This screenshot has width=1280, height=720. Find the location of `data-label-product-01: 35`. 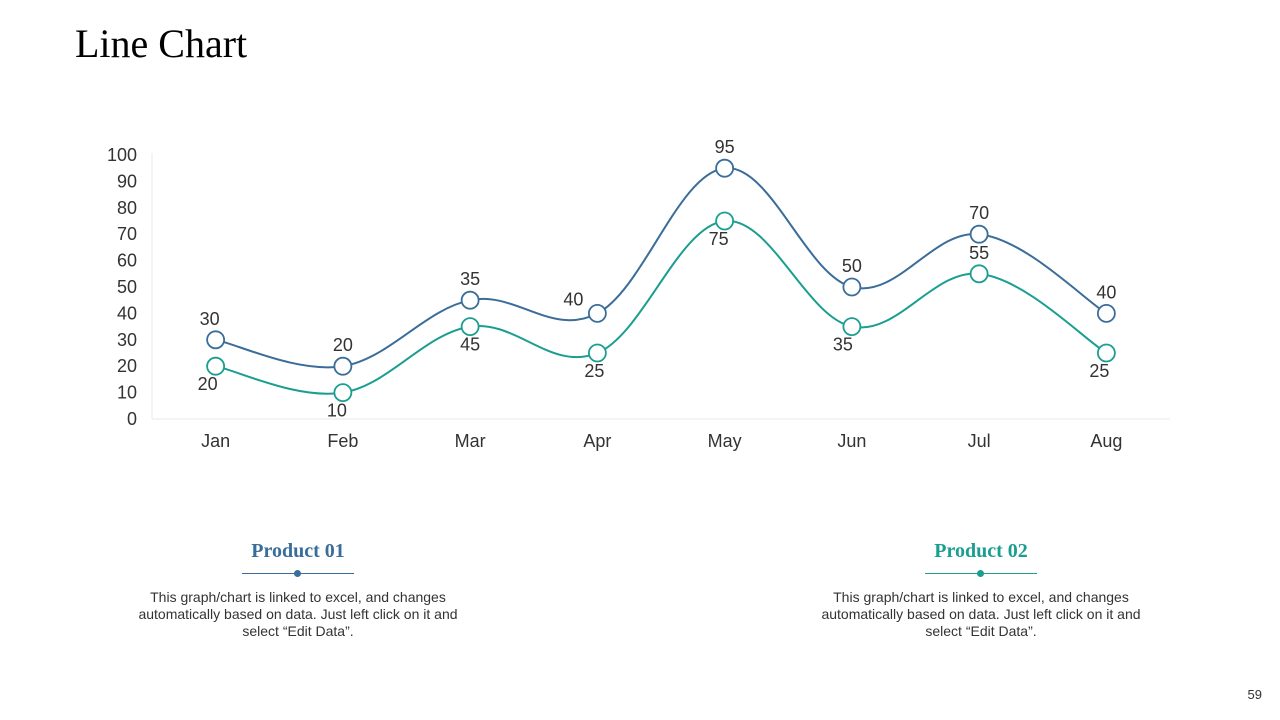

data-label-product-01: 35 is located at coordinates (470, 279).